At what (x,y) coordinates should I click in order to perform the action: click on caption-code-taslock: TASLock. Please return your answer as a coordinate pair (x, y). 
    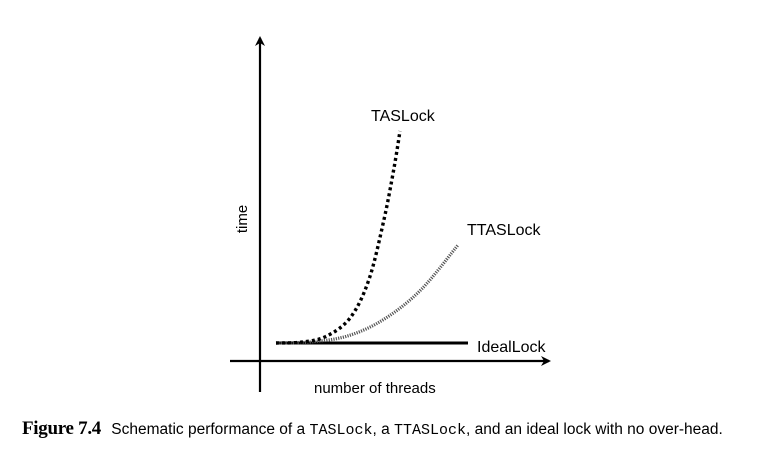
    Looking at the image, I should click on (341, 430).